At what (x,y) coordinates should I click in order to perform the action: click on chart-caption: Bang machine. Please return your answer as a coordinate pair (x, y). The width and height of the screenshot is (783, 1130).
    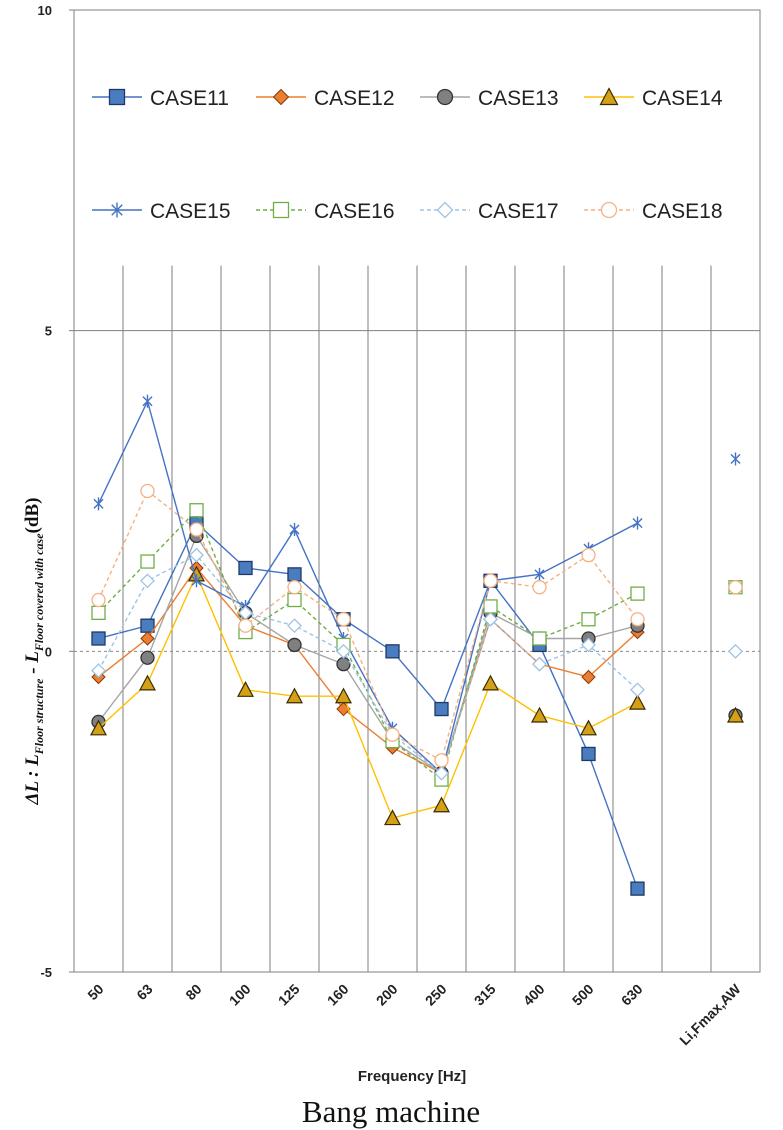
    Looking at the image, I should click on (391, 1111).